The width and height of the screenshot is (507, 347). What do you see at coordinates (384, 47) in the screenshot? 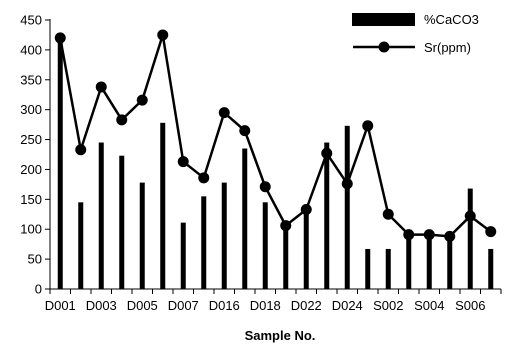
I see `legend-marker` at bounding box center [384, 47].